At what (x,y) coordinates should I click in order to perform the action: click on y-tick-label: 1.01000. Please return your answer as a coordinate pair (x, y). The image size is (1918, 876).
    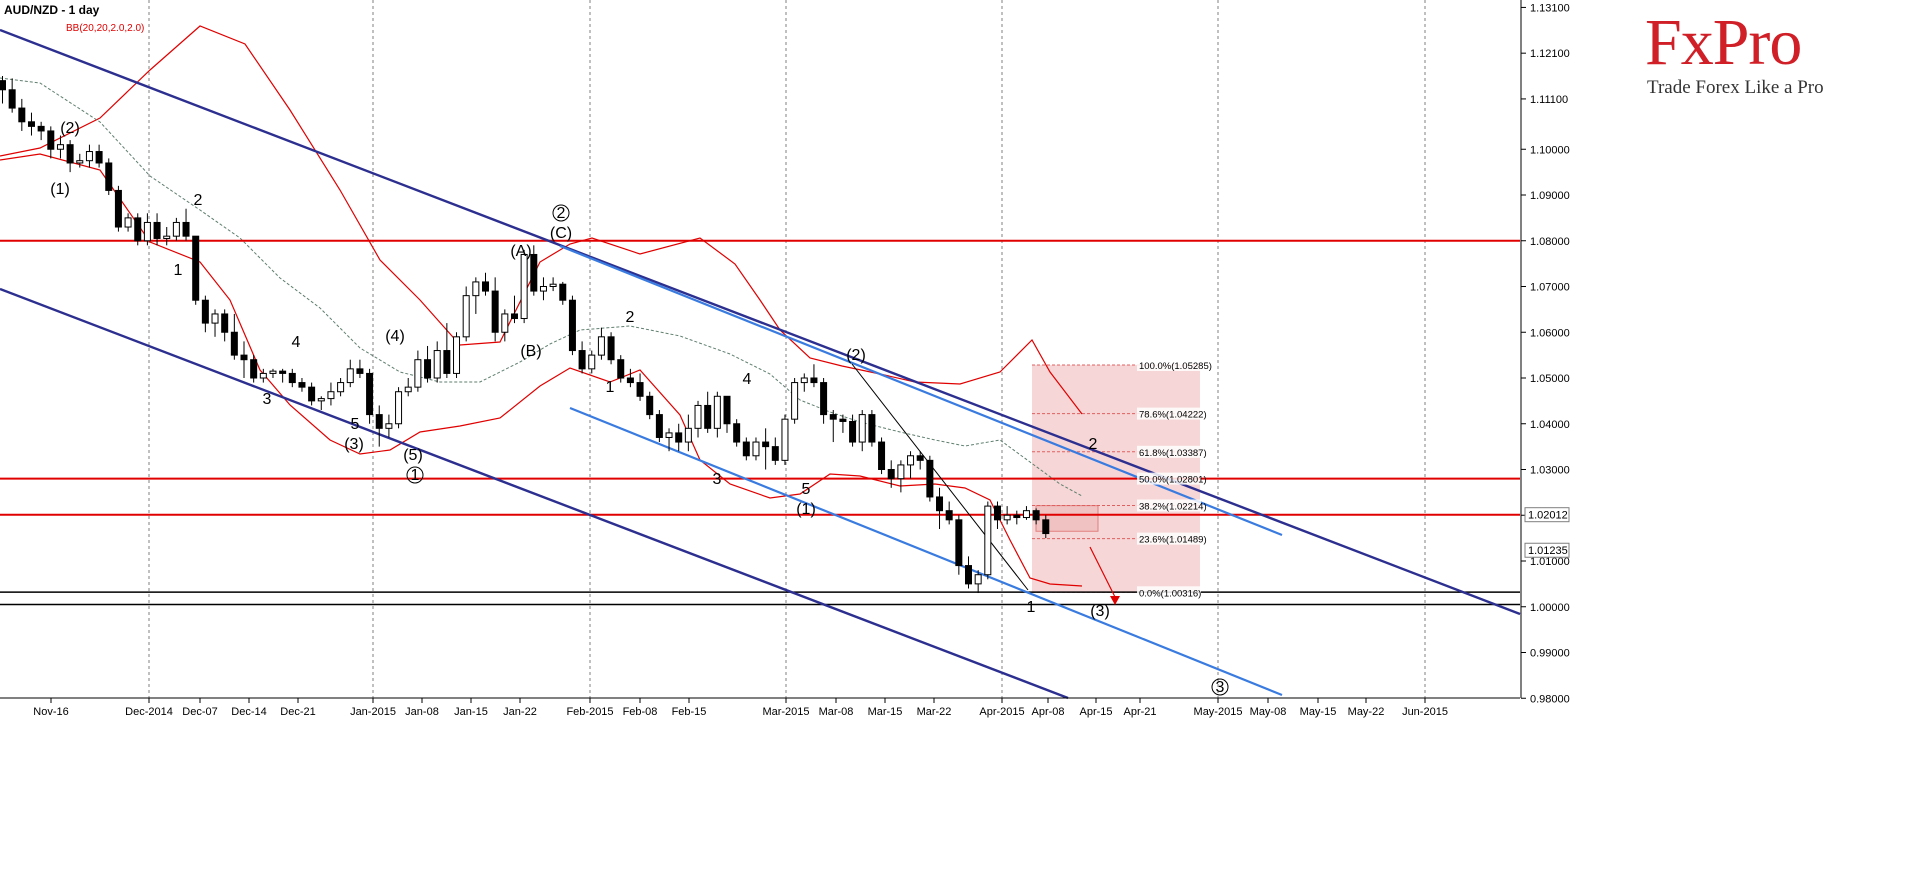
    Looking at the image, I should click on (1550, 562).